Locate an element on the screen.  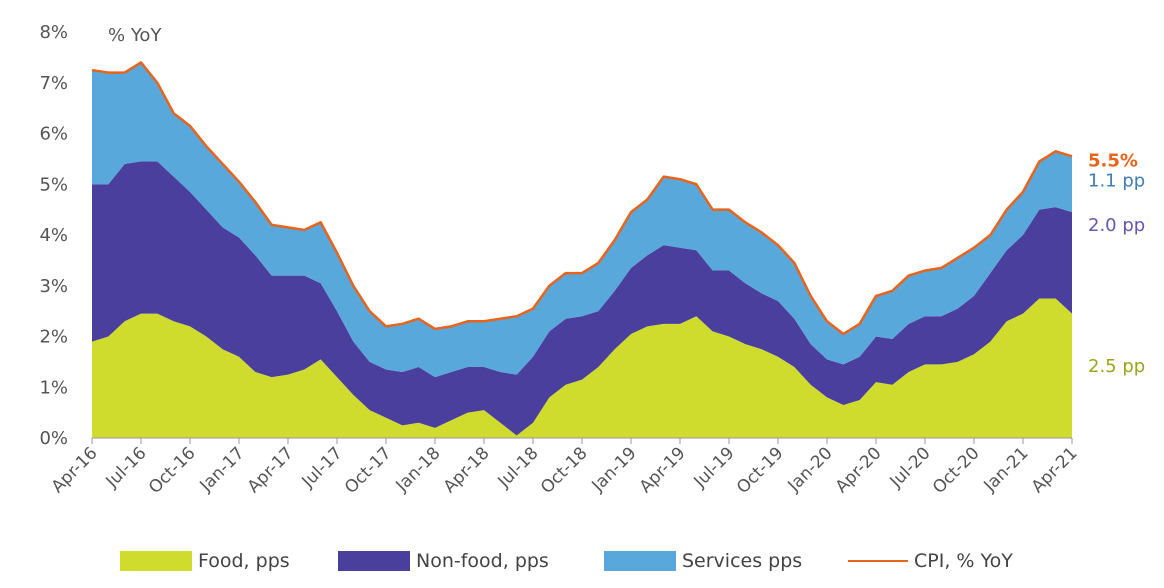
legend-label-cpi: CPI, % YoY is located at coordinates (963, 561).